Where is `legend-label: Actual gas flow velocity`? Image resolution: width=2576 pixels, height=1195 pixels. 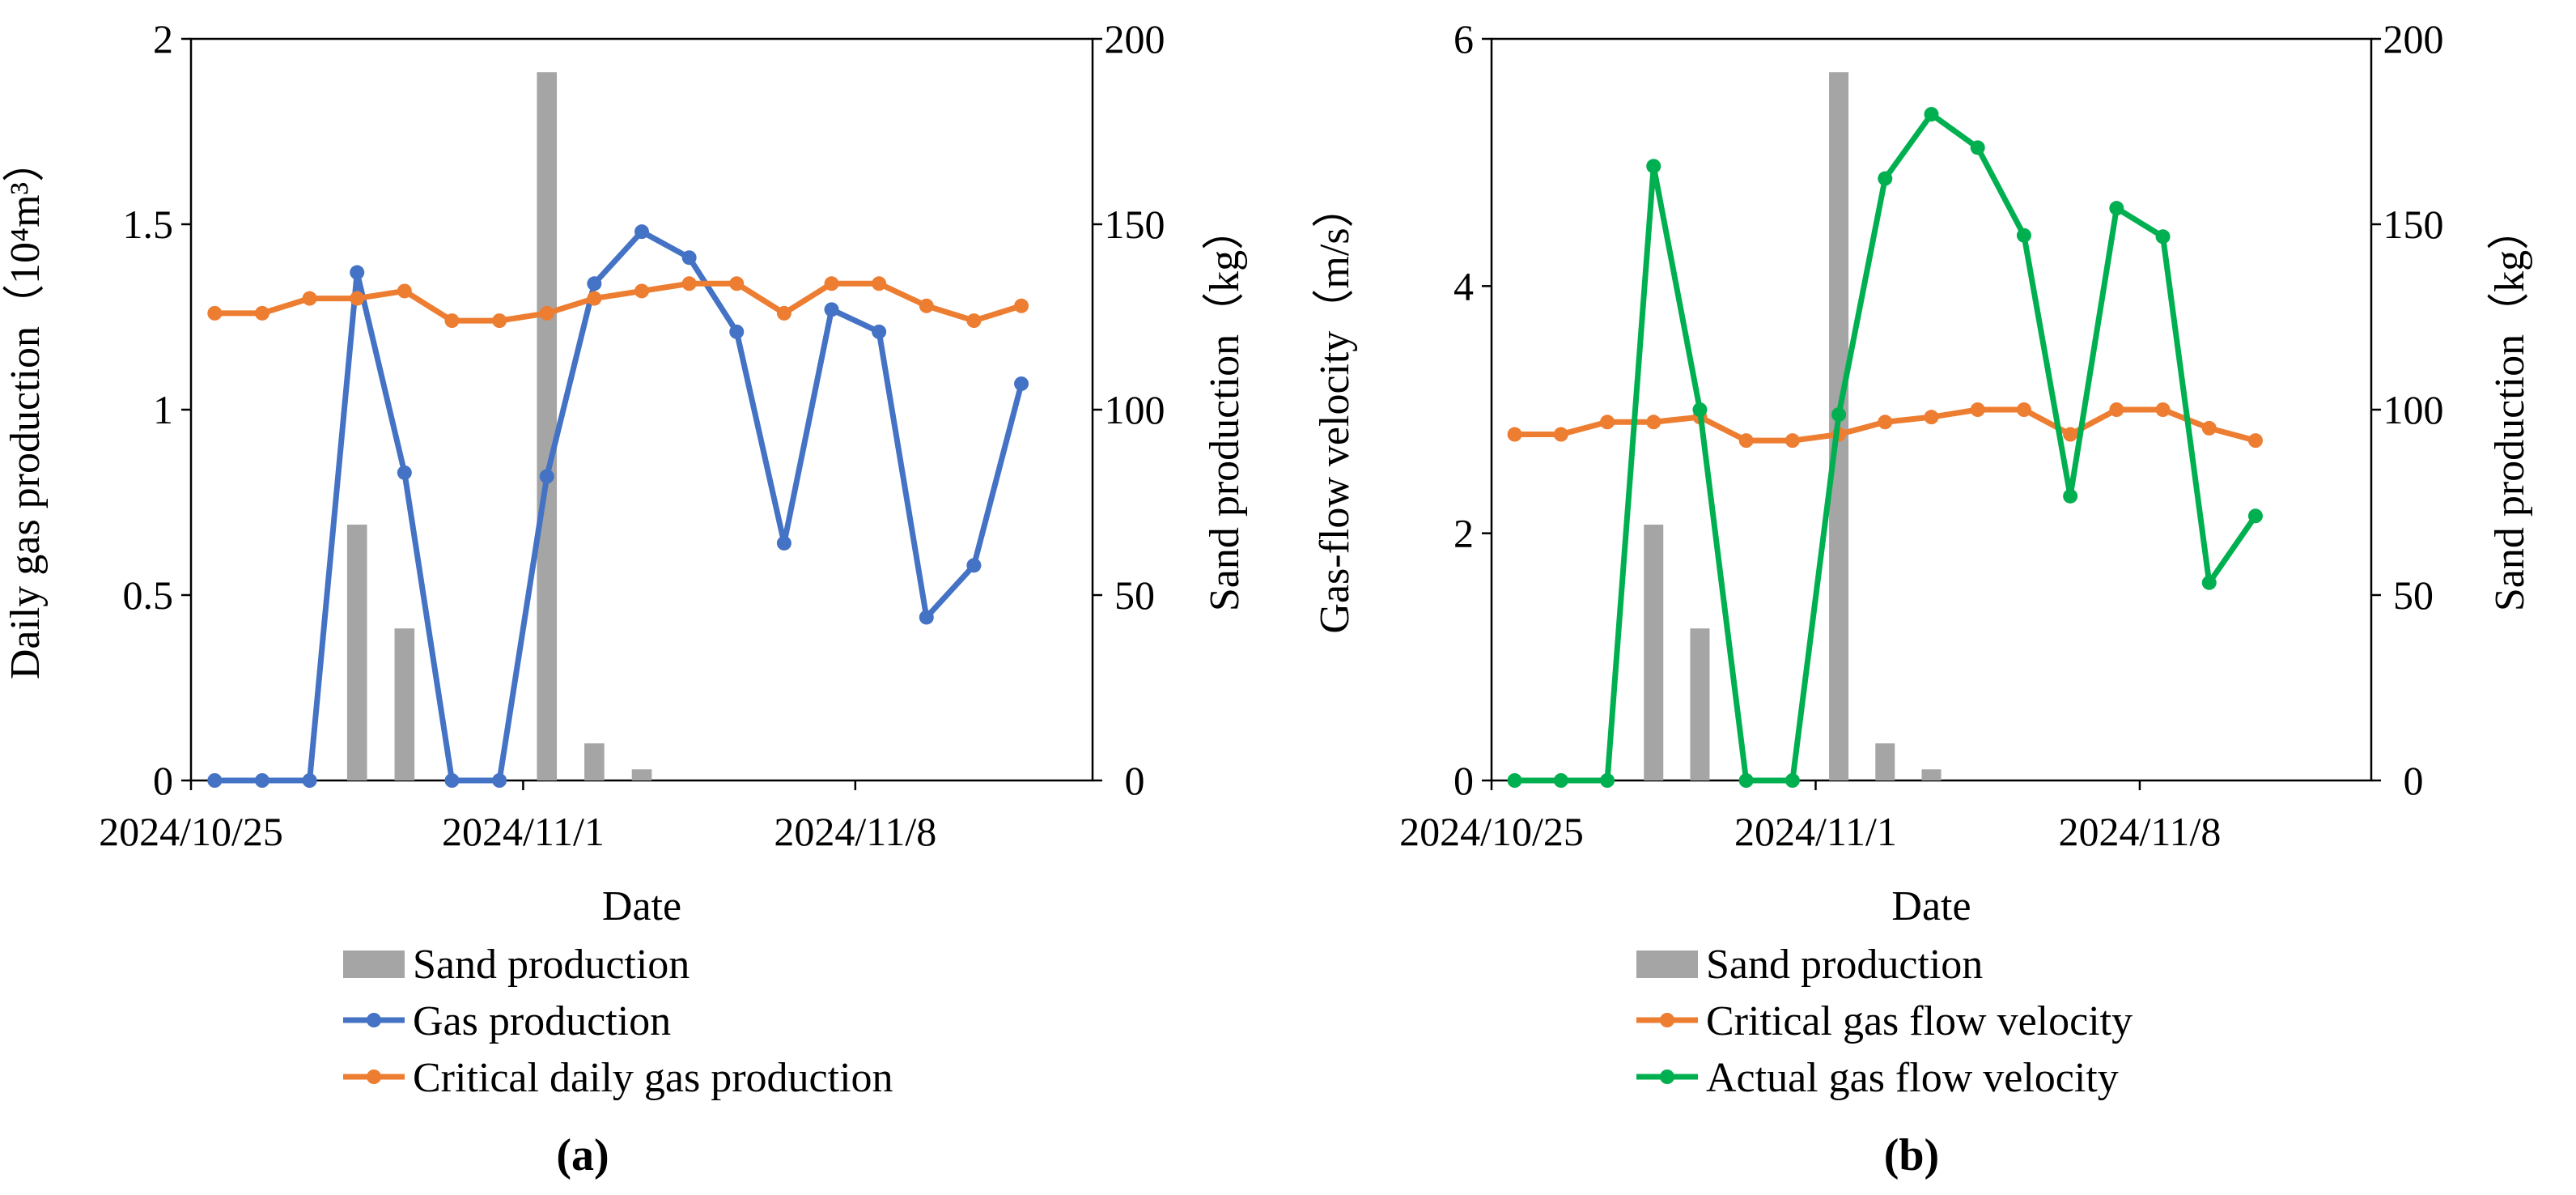 legend-label: Actual gas flow velocity is located at coordinates (1912, 1078).